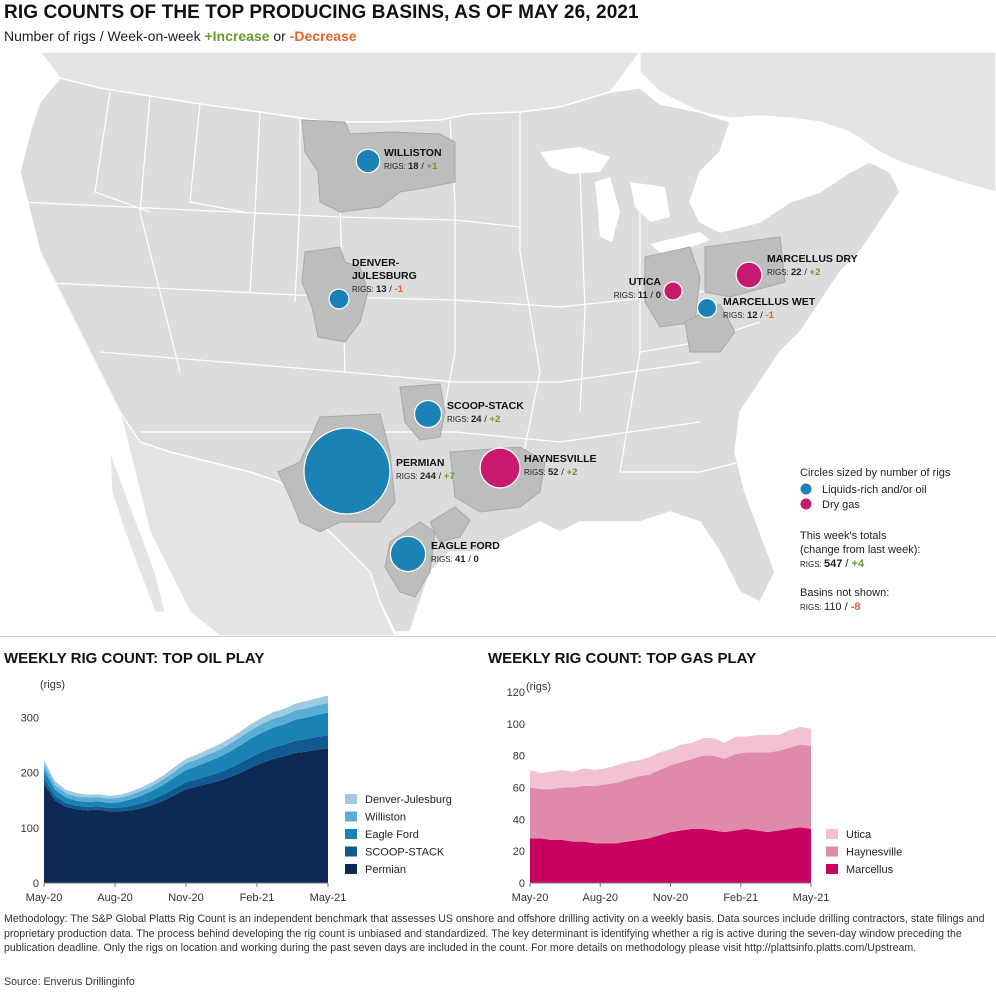 Image resolution: width=996 pixels, height=992 pixels. What do you see at coordinates (560, 459) in the screenshot?
I see `haynesville-label: HAYNESVILLE` at bounding box center [560, 459].